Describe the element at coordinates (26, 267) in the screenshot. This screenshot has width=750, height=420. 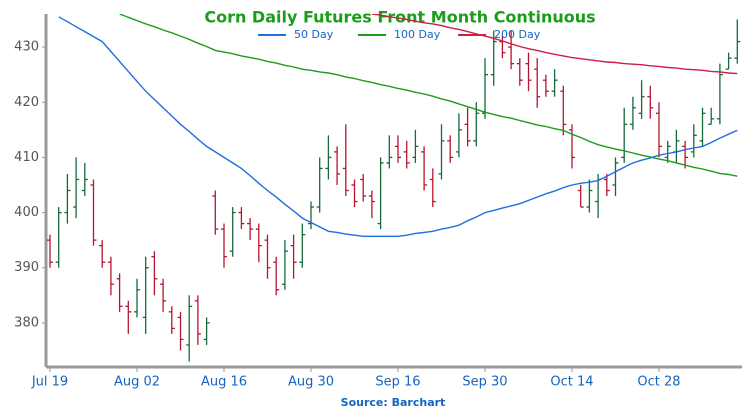
I see `y-tick-label: 390` at that location.